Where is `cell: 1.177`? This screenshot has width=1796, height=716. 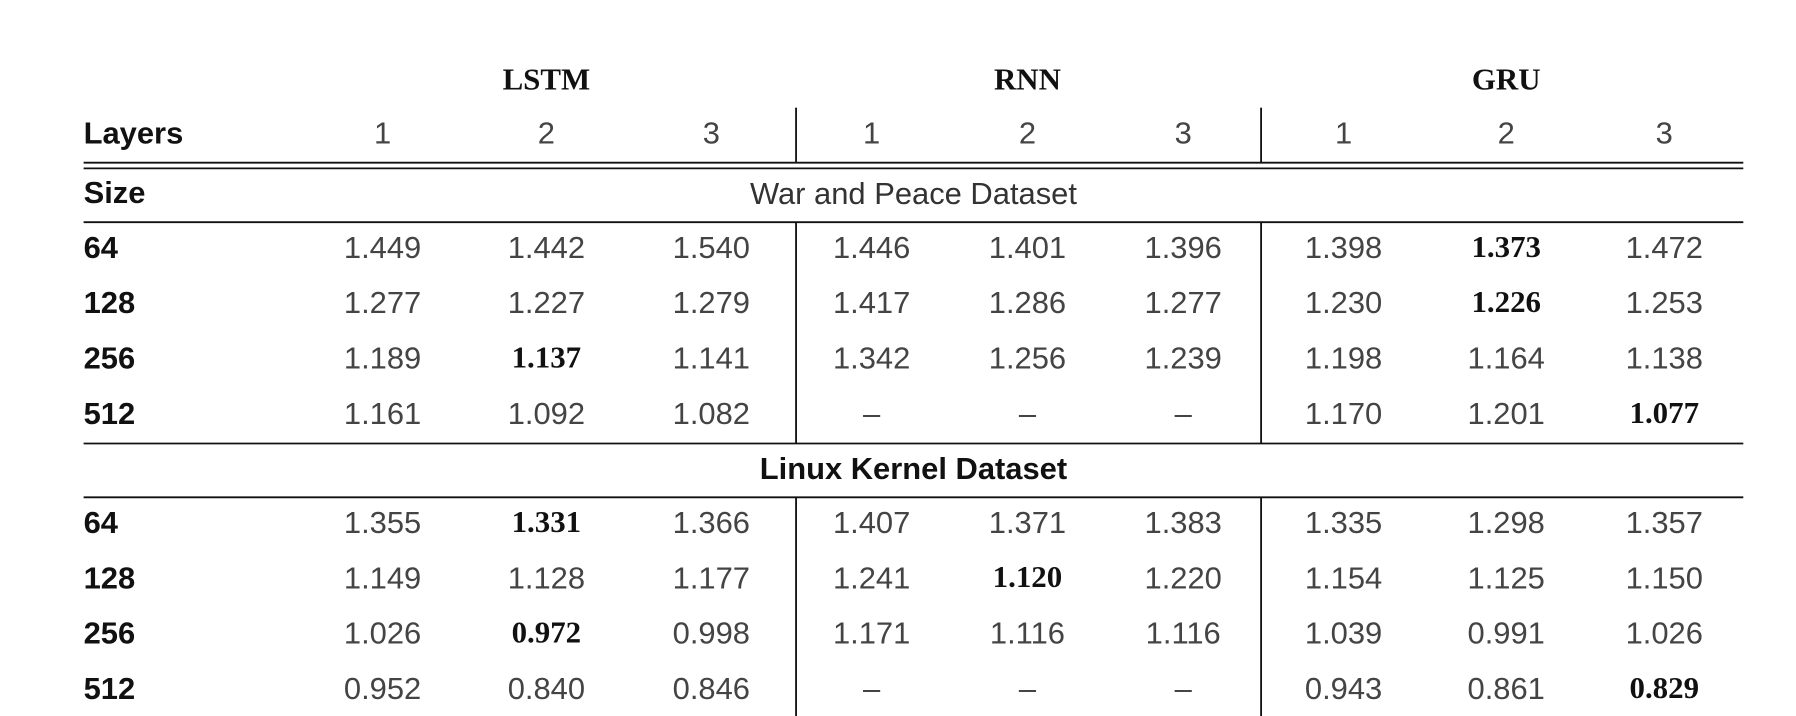 cell: 1.177 is located at coordinates (711, 577).